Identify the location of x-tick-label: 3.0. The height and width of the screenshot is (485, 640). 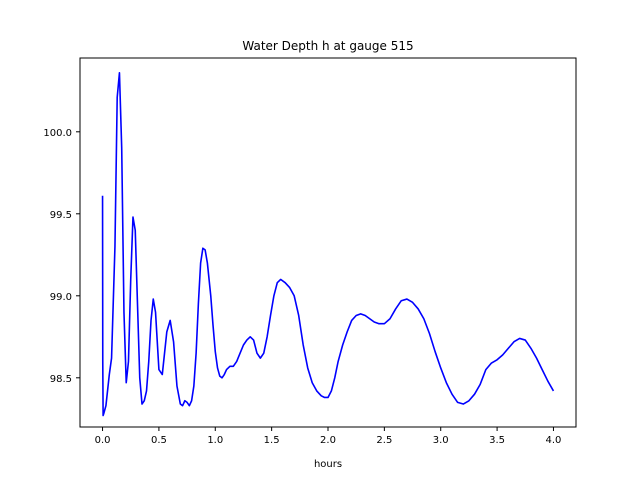
(441, 440).